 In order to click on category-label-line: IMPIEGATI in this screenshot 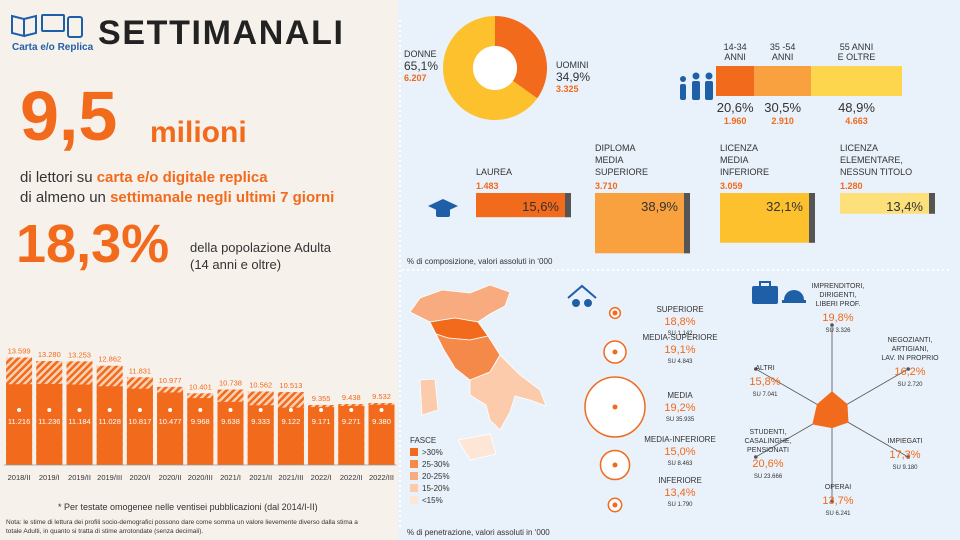, I will do `click(905, 441)`.